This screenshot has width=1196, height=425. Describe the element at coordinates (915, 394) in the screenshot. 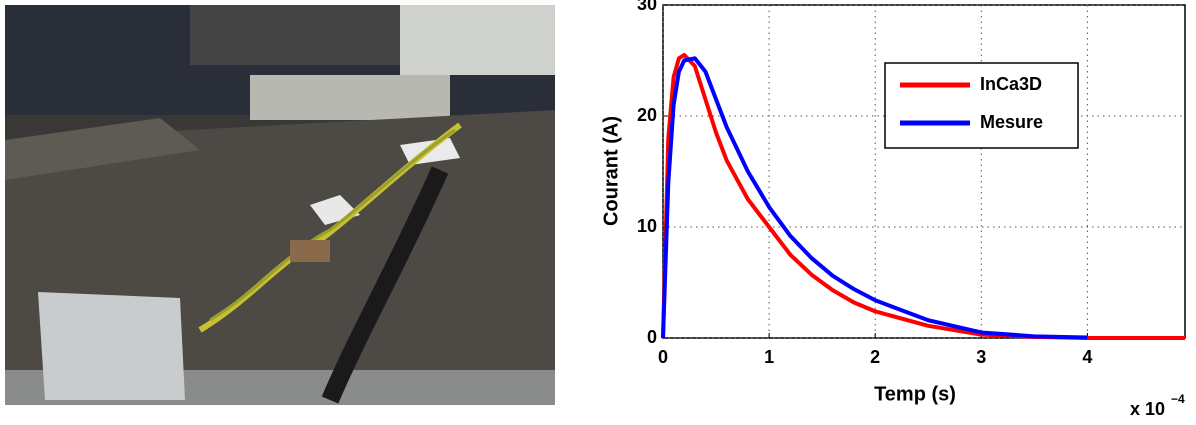

I see `x-axis-label: Temp (s)` at that location.